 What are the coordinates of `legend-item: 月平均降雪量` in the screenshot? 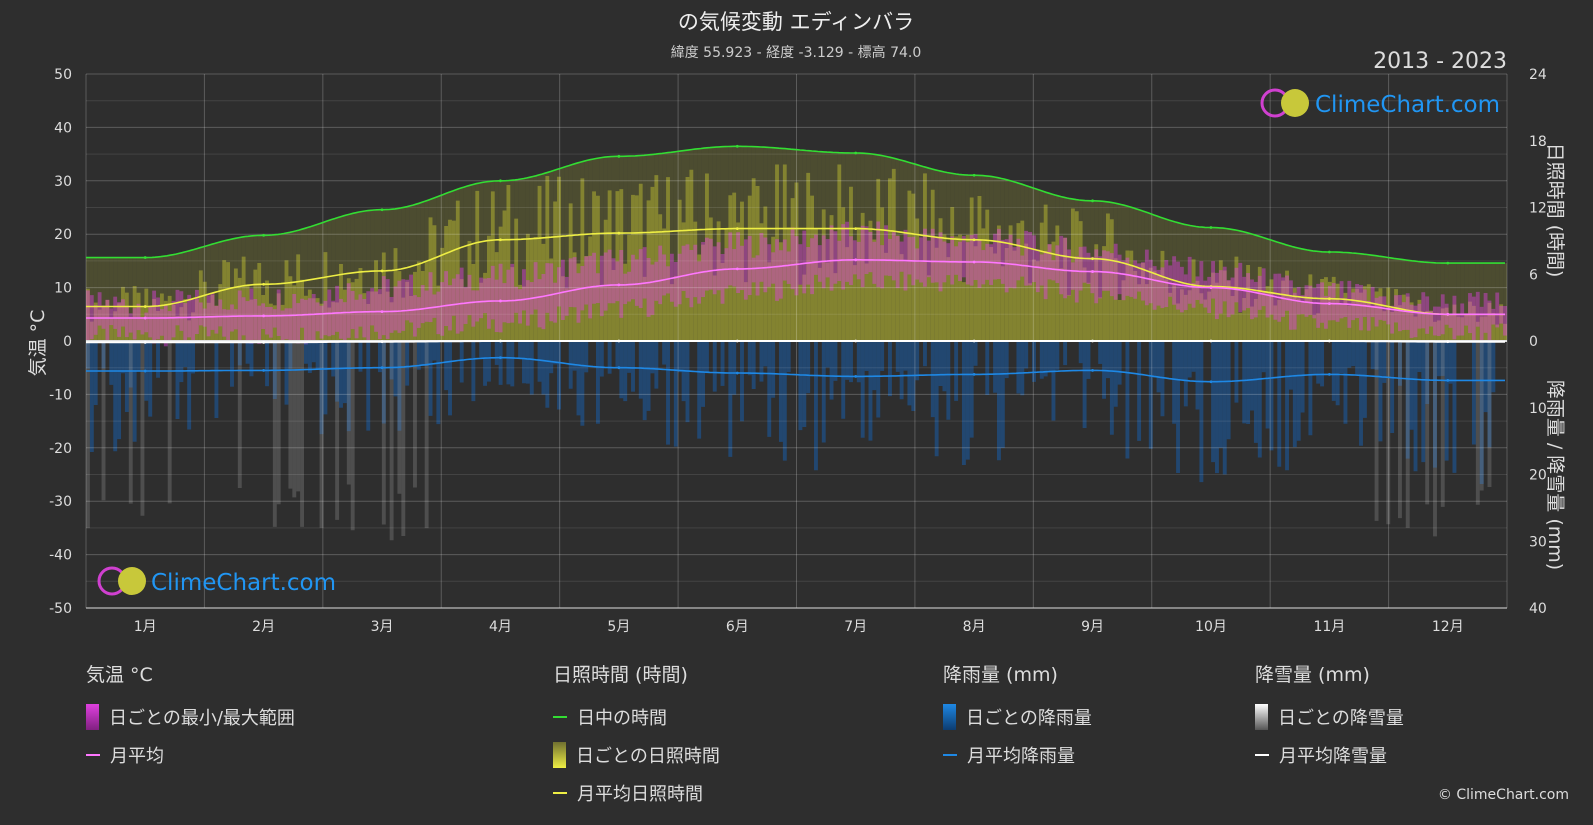 It's located at (1329, 755).